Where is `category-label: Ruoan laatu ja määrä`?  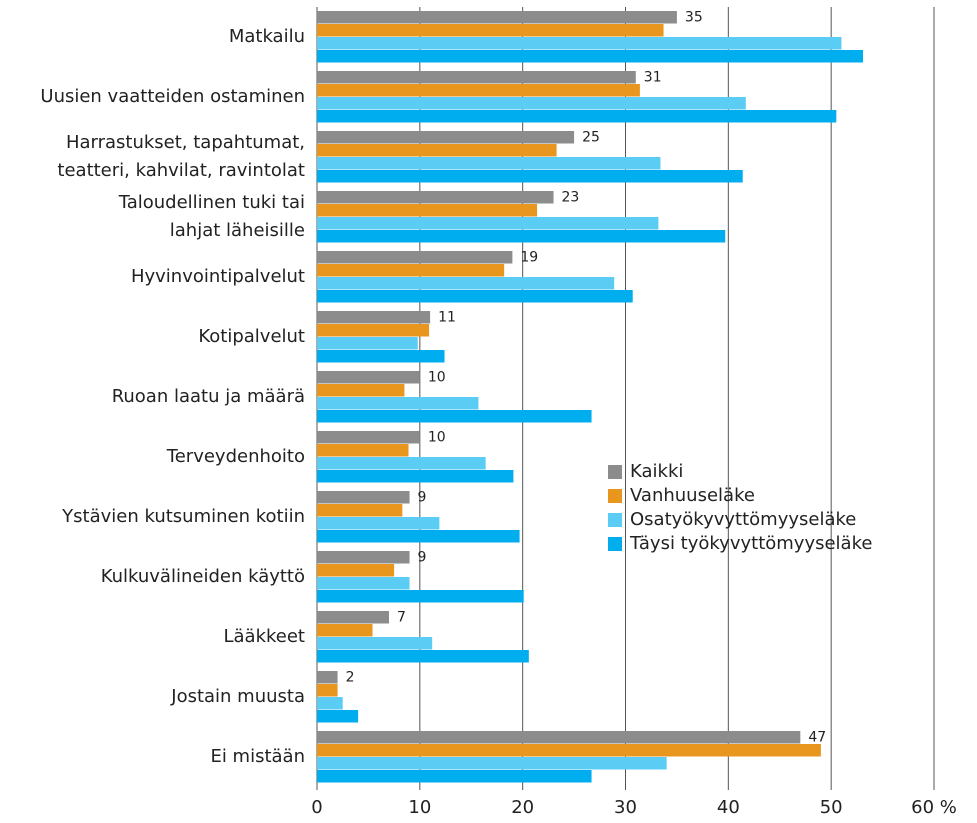
category-label: Ruoan laatu ja määrä is located at coordinates (208, 396).